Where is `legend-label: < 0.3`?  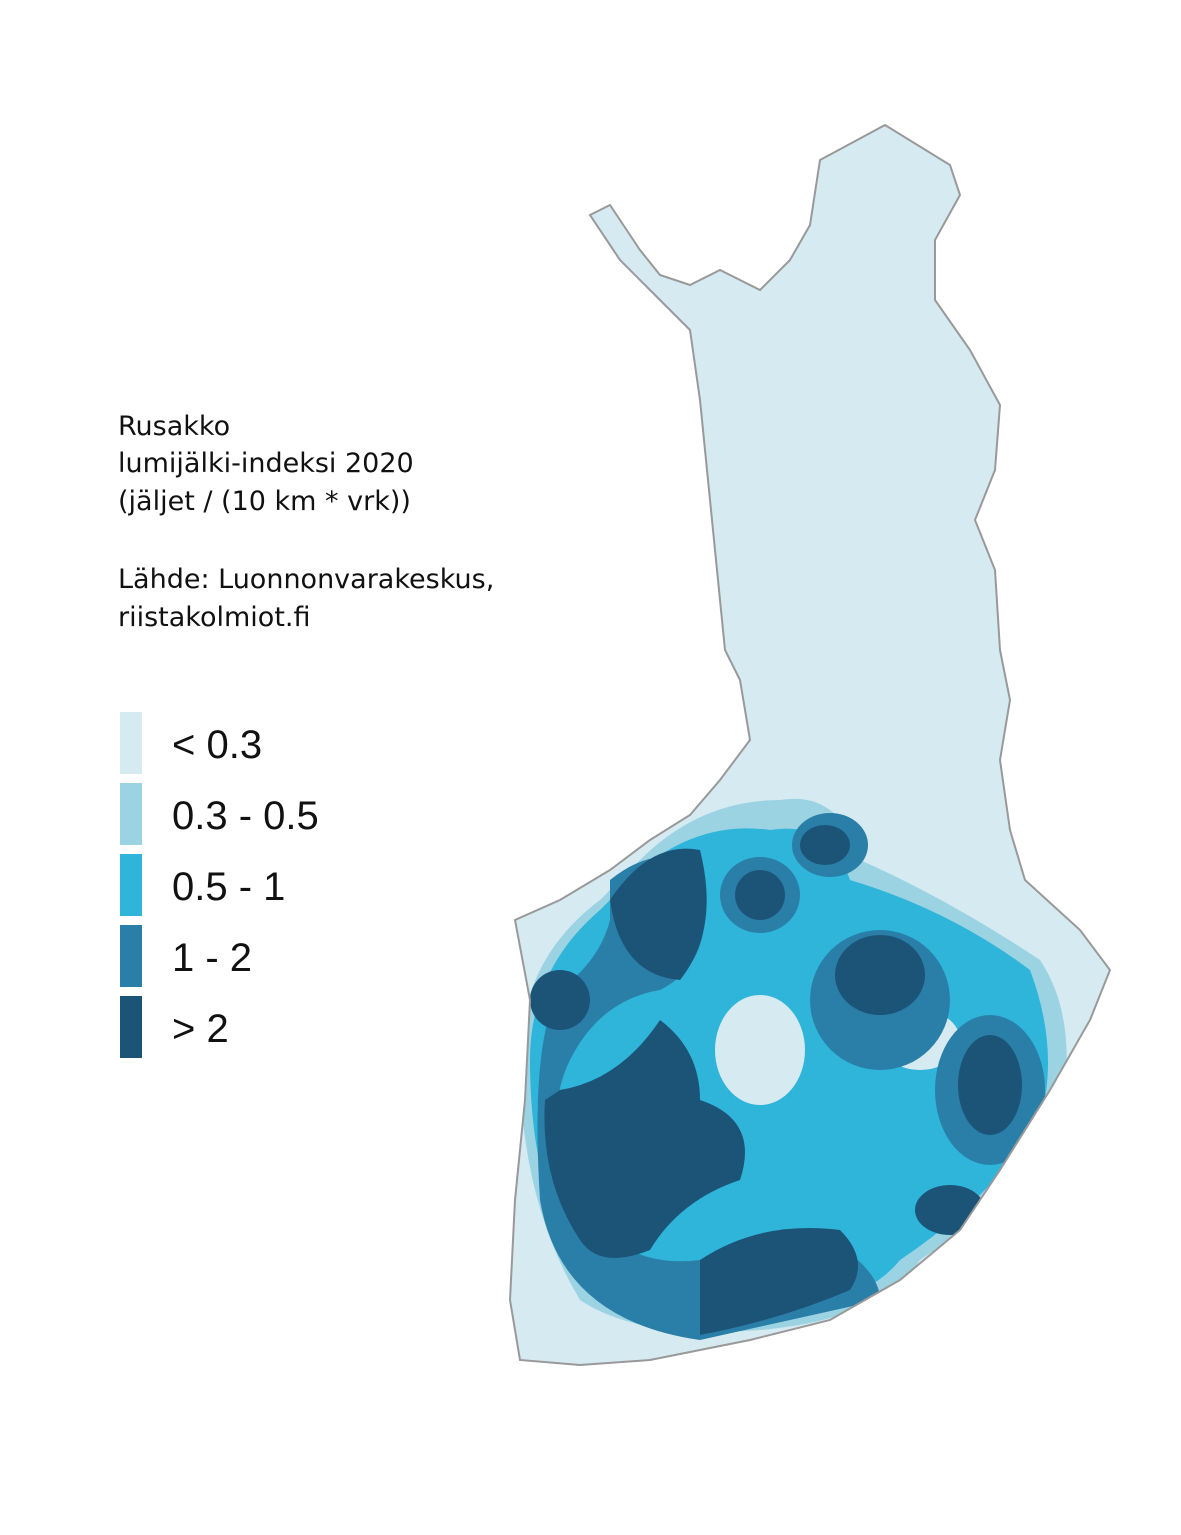
legend-label: < 0.3 is located at coordinates (217, 745).